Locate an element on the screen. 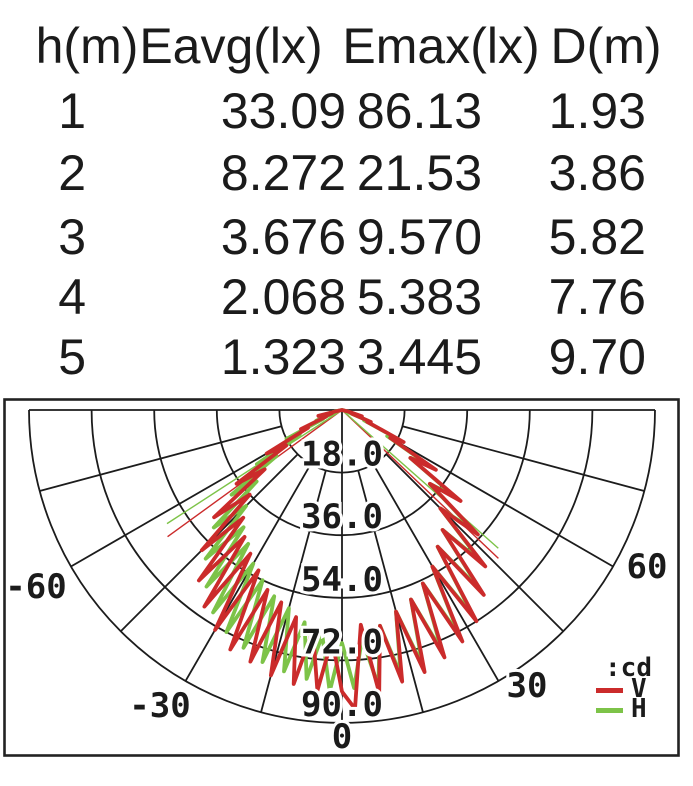  table-cell: 3.676 is located at coordinates (283, 237).